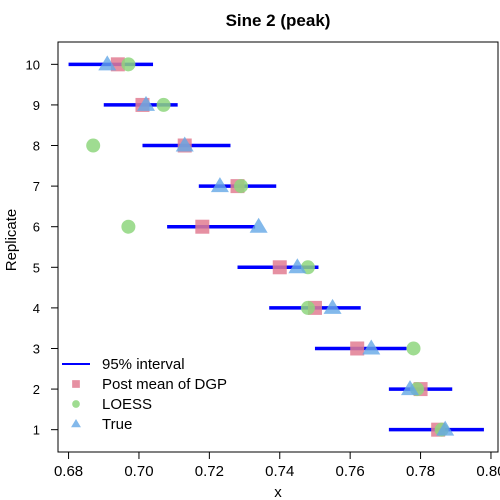 The image size is (500, 500). What do you see at coordinates (127, 404) in the screenshot?
I see `legend-label: LOESS` at bounding box center [127, 404].